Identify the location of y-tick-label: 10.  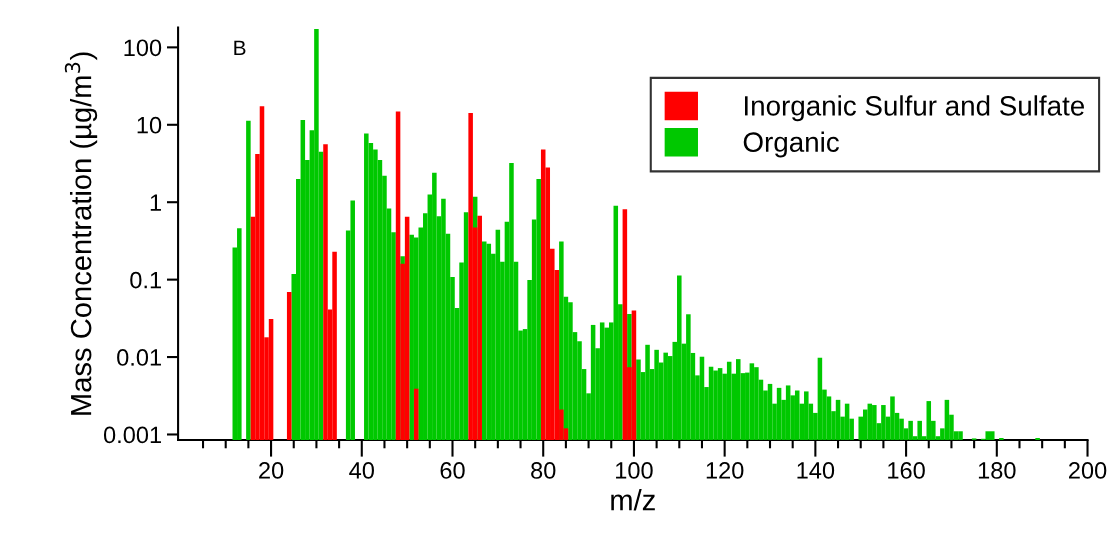
(149, 125).